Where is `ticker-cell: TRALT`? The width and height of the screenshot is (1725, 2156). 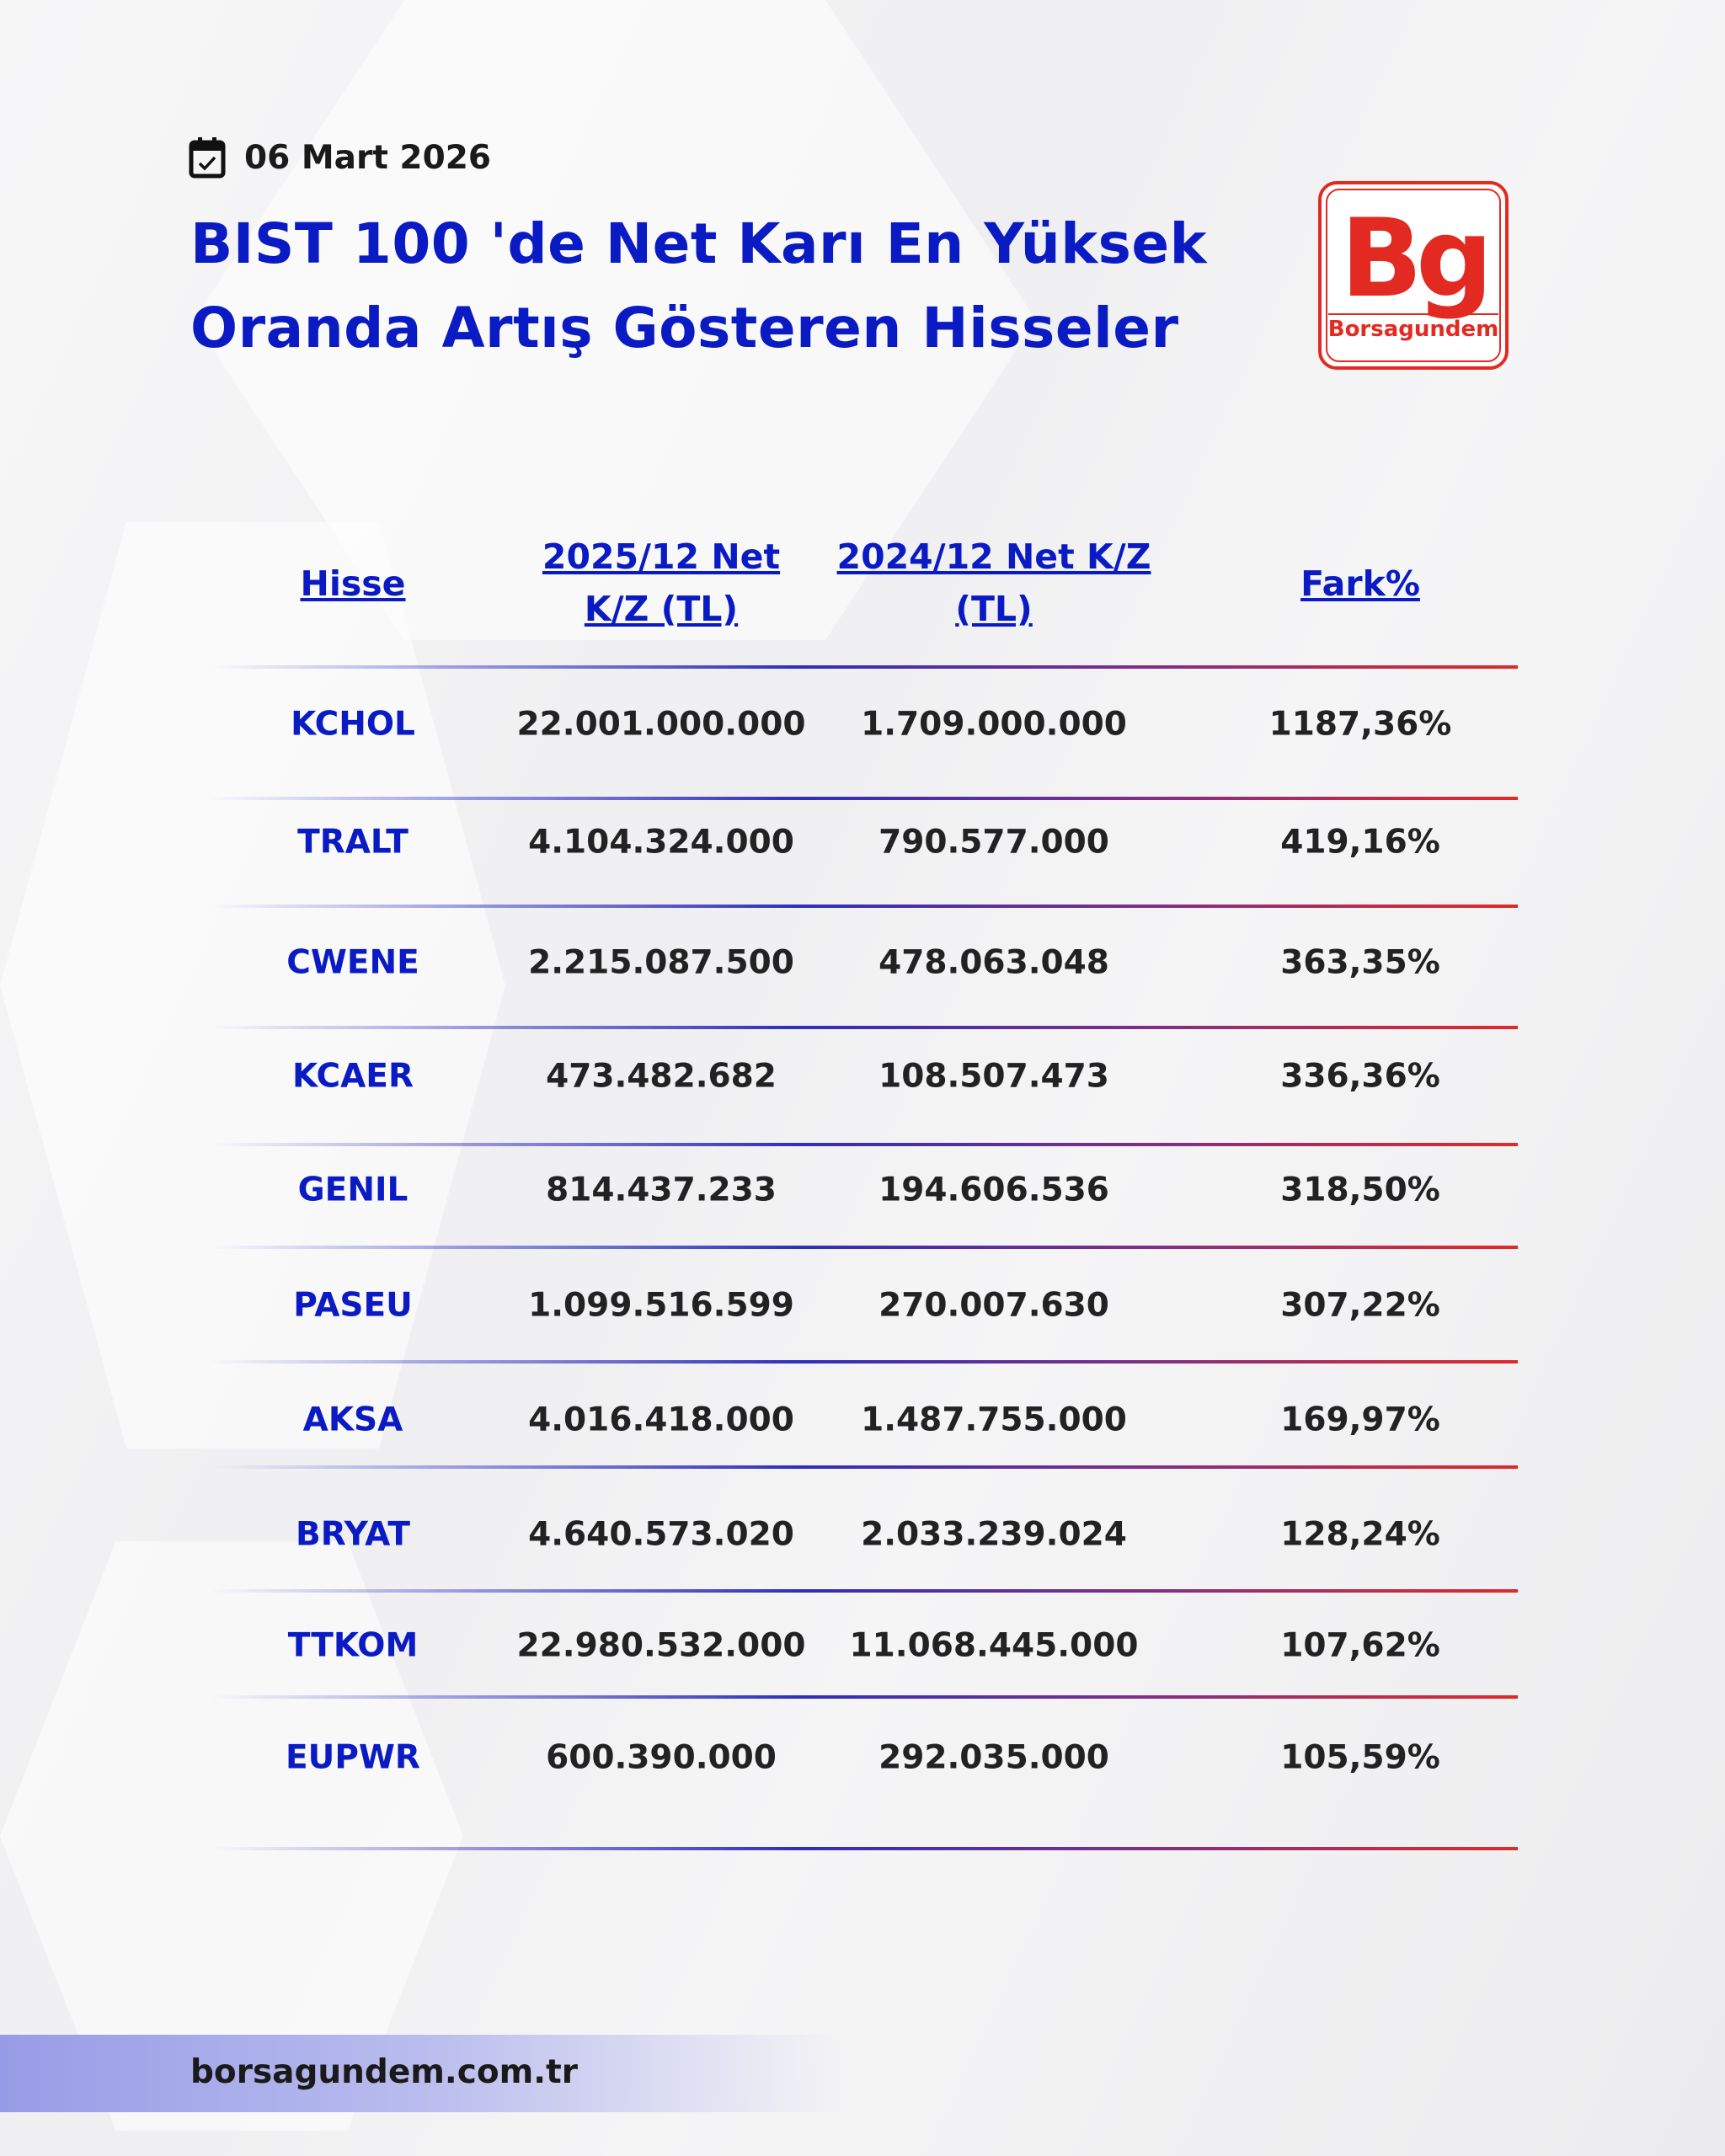 ticker-cell: TRALT is located at coordinates (353, 842).